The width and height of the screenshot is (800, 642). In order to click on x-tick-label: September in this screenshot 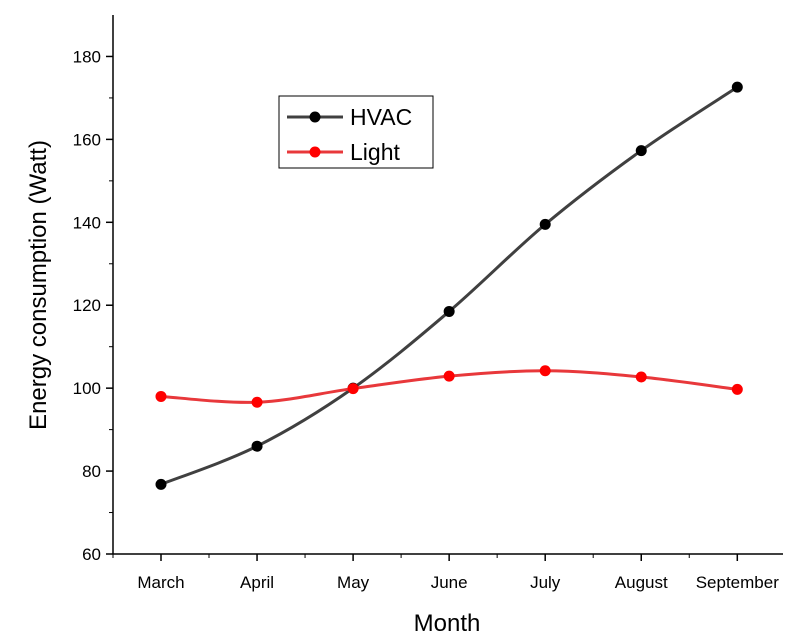, I will do `click(737, 582)`.